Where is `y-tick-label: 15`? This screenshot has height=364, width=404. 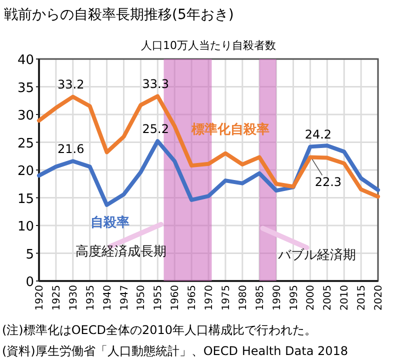 y-tick-label: 15 is located at coordinates (25, 199).